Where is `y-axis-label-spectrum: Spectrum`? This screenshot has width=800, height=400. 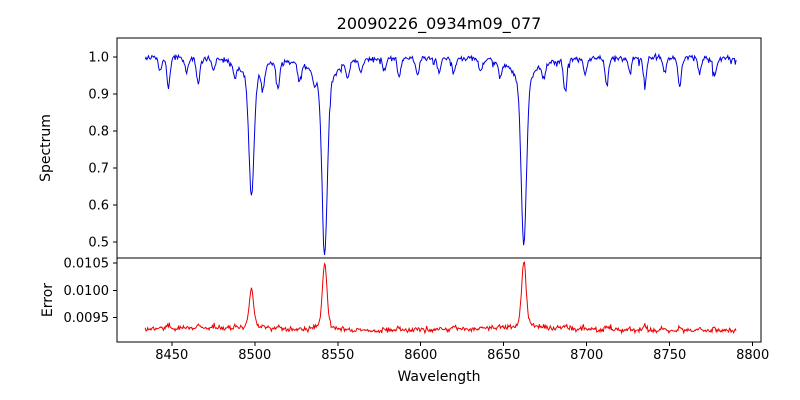
y-axis-label-spectrum: Spectrum is located at coordinates (46, 148).